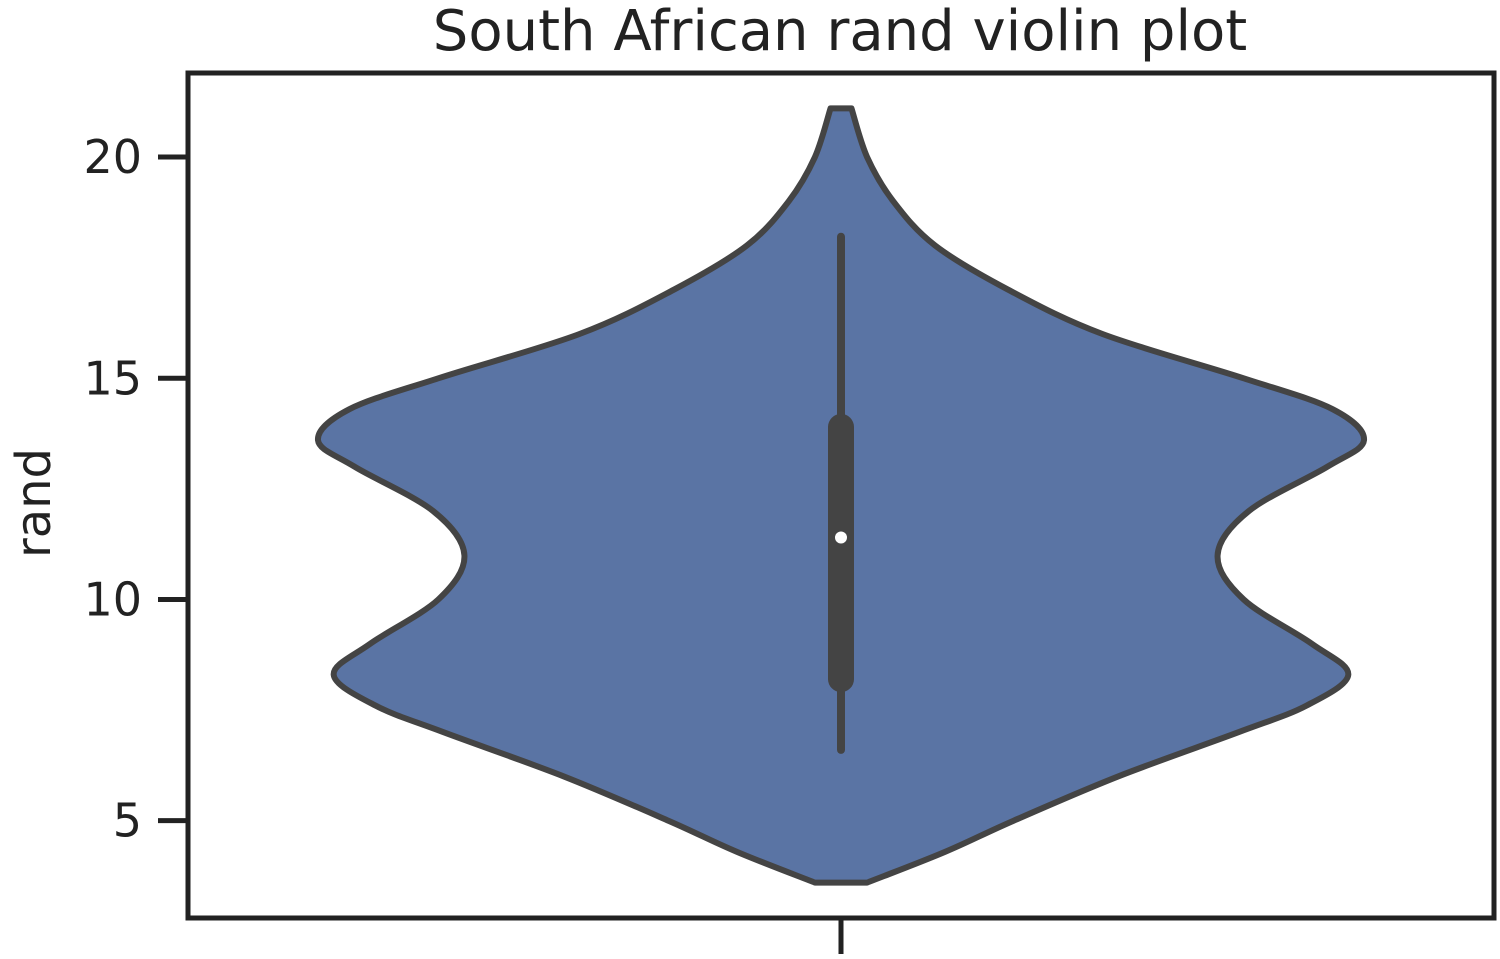  Describe the element at coordinates (112, 599) in the screenshot. I see `y-tick-label: 10` at that location.